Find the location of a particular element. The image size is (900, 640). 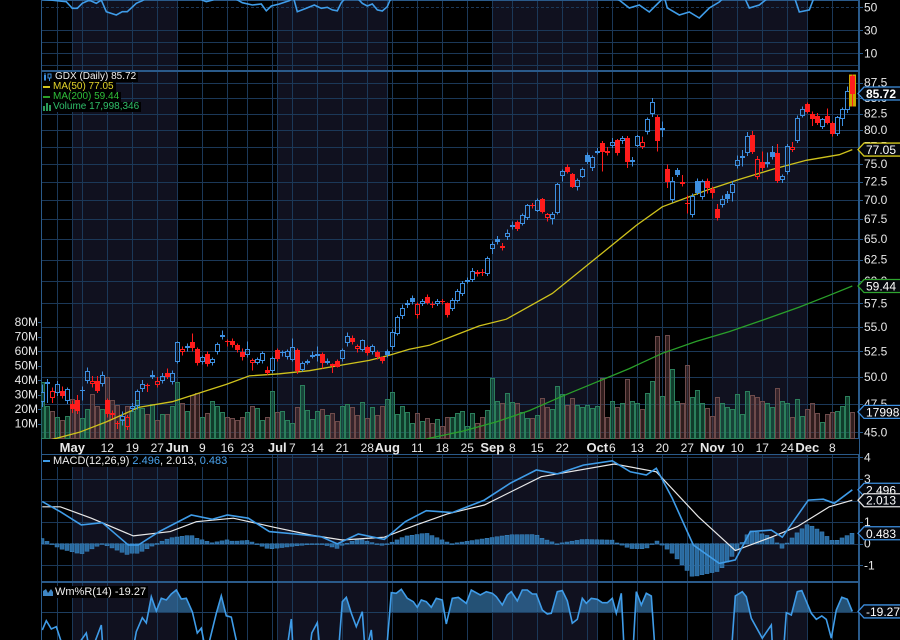

month-axis-label: Nov is located at coordinates (712, 447).